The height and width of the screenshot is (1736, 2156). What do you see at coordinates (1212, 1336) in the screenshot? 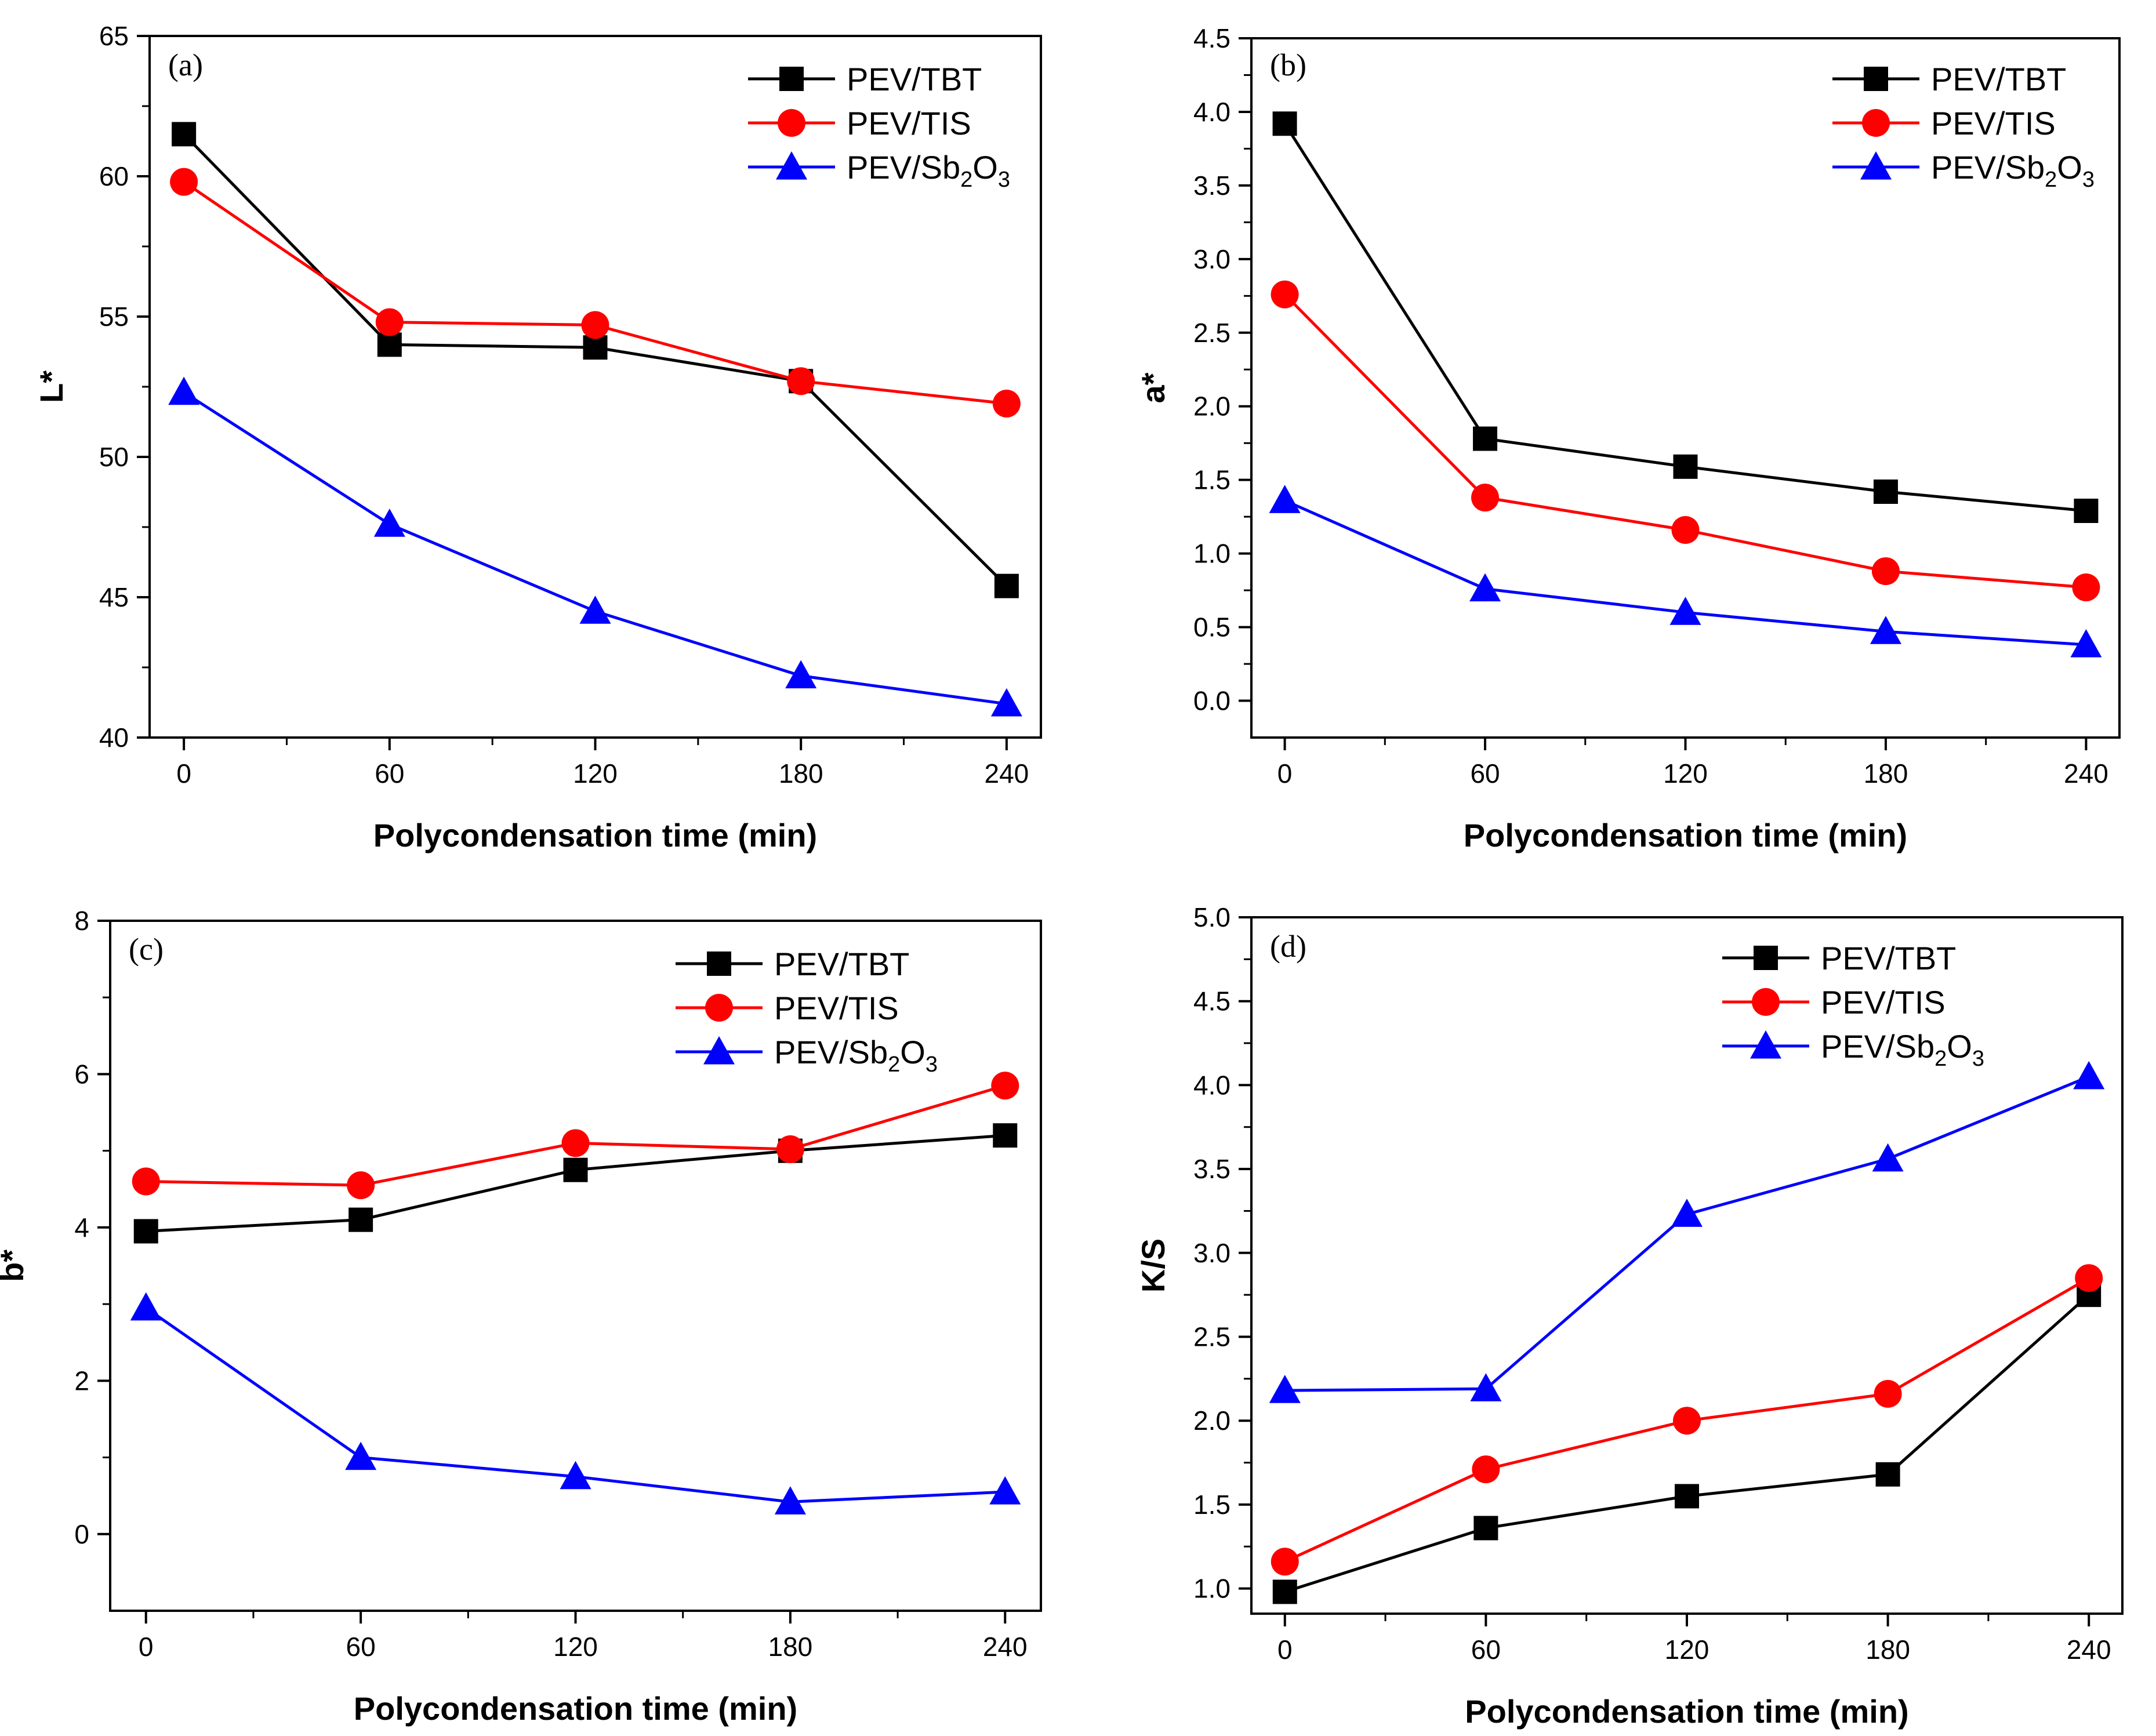
I see `y-tick-label: 2.5` at bounding box center [1212, 1336].